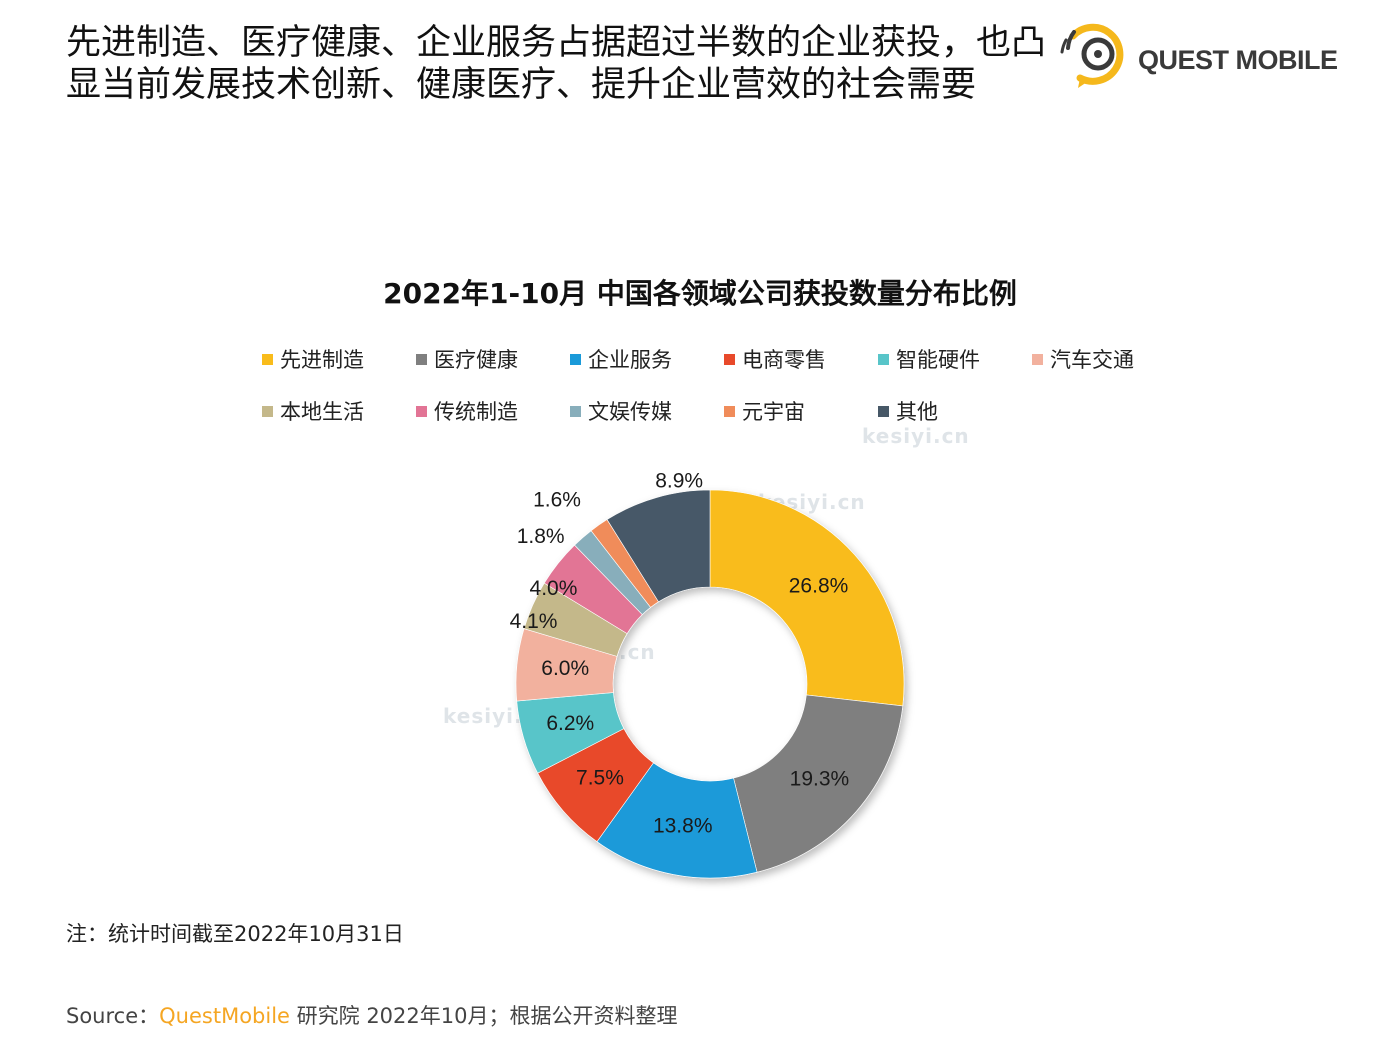 The width and height of the screenshot is (1400, 1050). Describe the element at coordinates (1092, 55) in the screenshot. I see `quest-mobile-logo-icon` at that location.